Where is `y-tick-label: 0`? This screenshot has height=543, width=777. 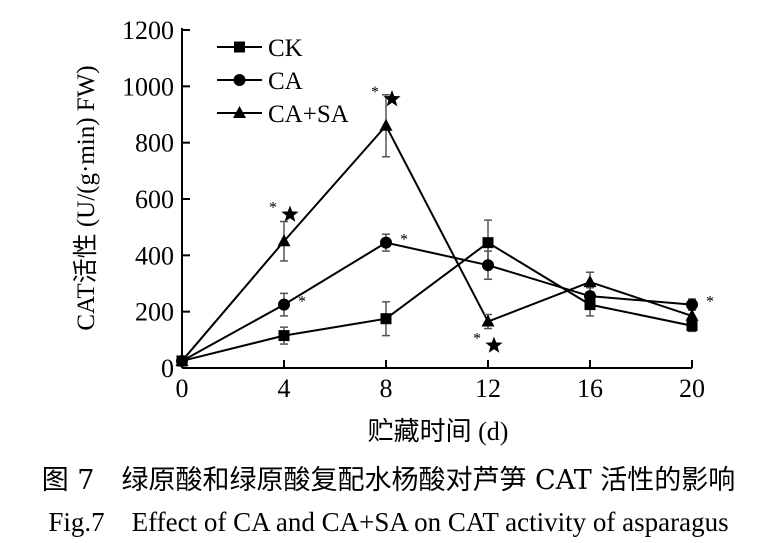
y-tick-label: 0 is located at coordinates (167, 368).